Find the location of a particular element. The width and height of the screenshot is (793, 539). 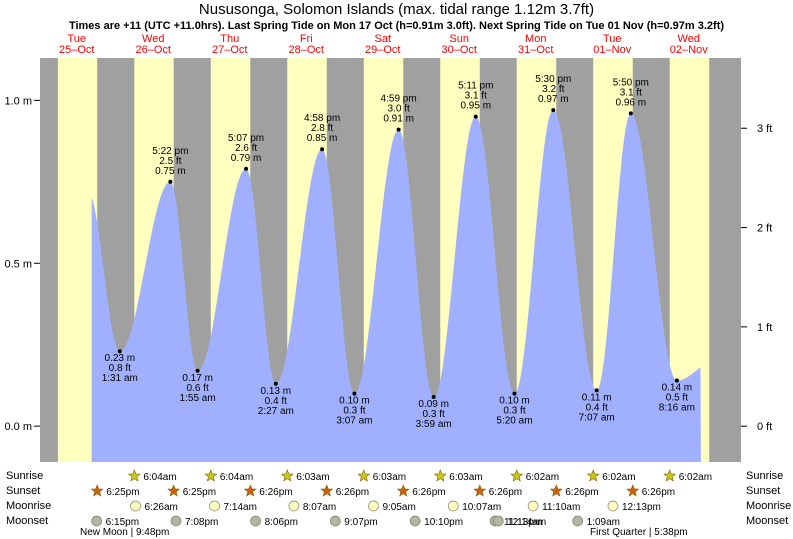

moonset-time: 9:07pm is located at coordinates (360, 522).